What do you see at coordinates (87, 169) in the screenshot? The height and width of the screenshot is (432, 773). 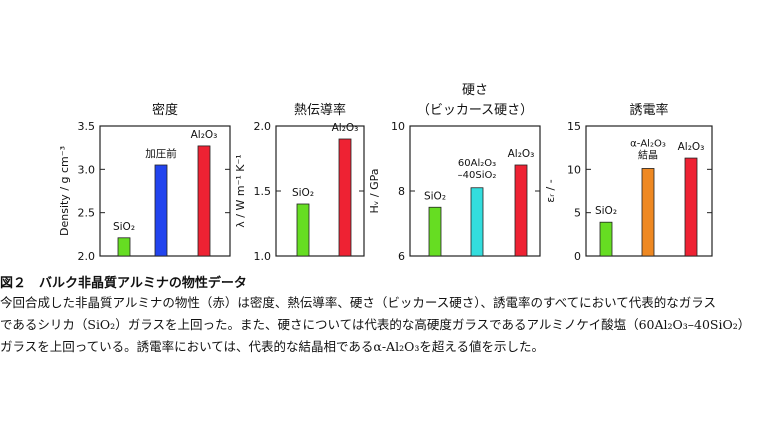 I see `y-tick-label: 3.0` at bounding box center [87, 169].